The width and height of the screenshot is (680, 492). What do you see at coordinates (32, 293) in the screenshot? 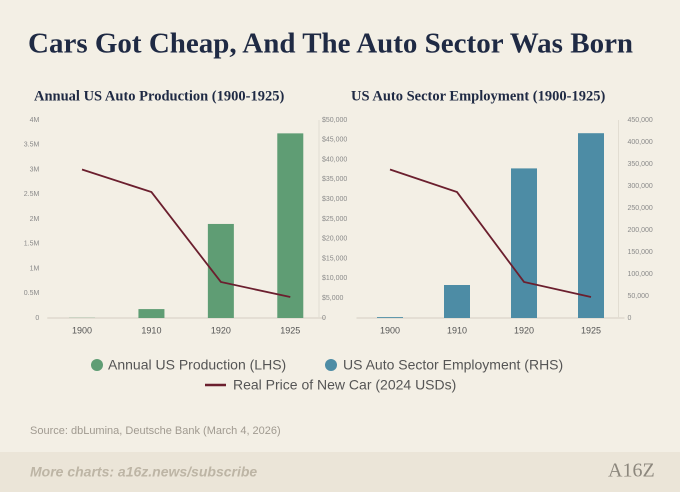
I see `y-tick-label: 0.5M` at bounding box center [32, 293].